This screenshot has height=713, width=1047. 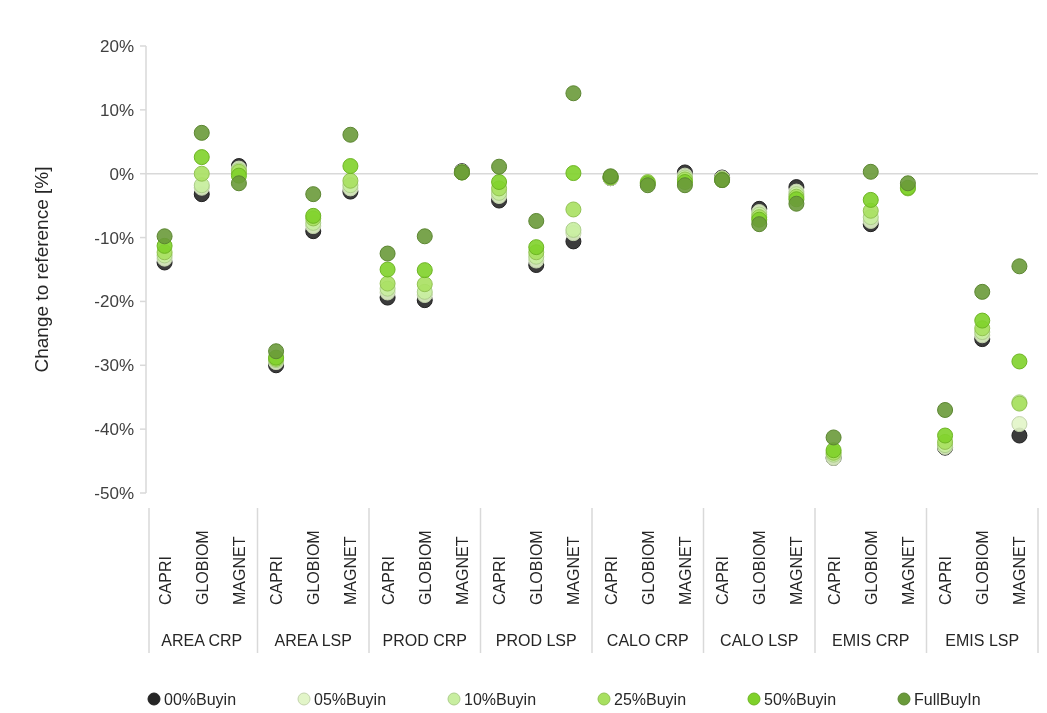 What do you see at coordinates (647, 640) in the screenshot?
I see `text: CALO CRP` at bounding box center [647, 640].